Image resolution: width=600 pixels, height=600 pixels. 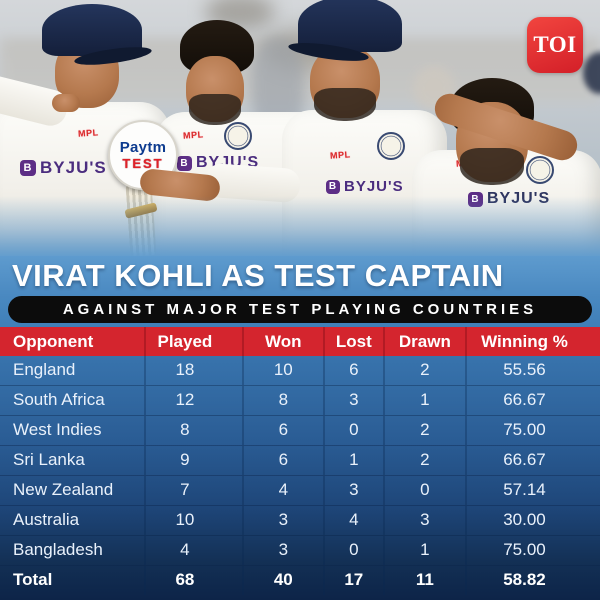 What do you see at coordinates (66, 103) in the screenshot?
I see `hand-on-shoulder` at bounding box center [66, 103].